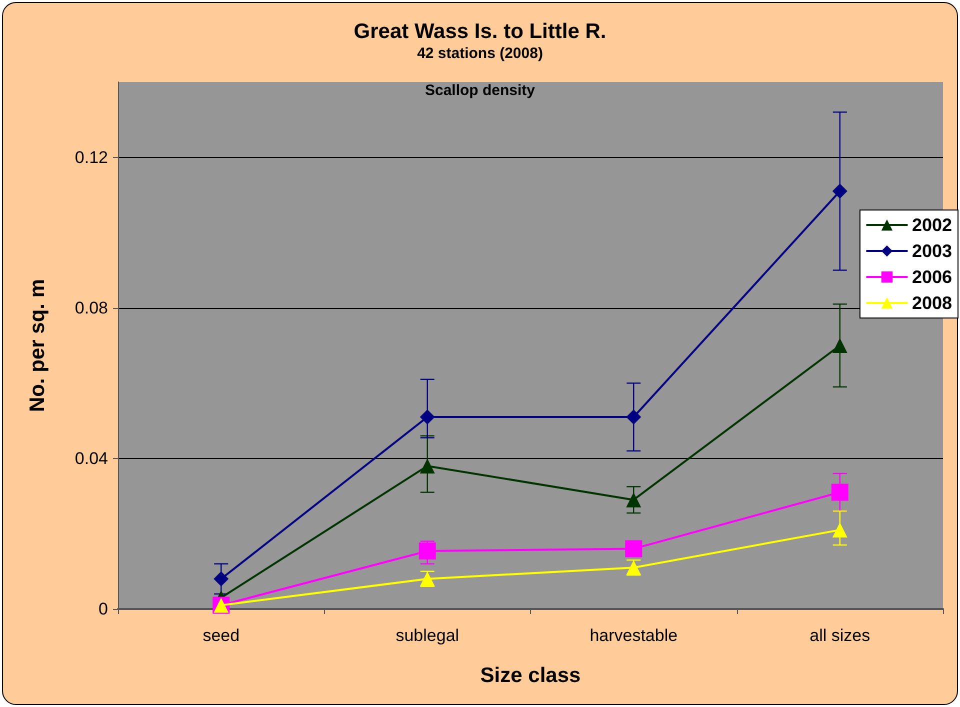  Describe the element at coordinates (221, 635) in the screenshot. I see `x-tick-label: seed` at that location.